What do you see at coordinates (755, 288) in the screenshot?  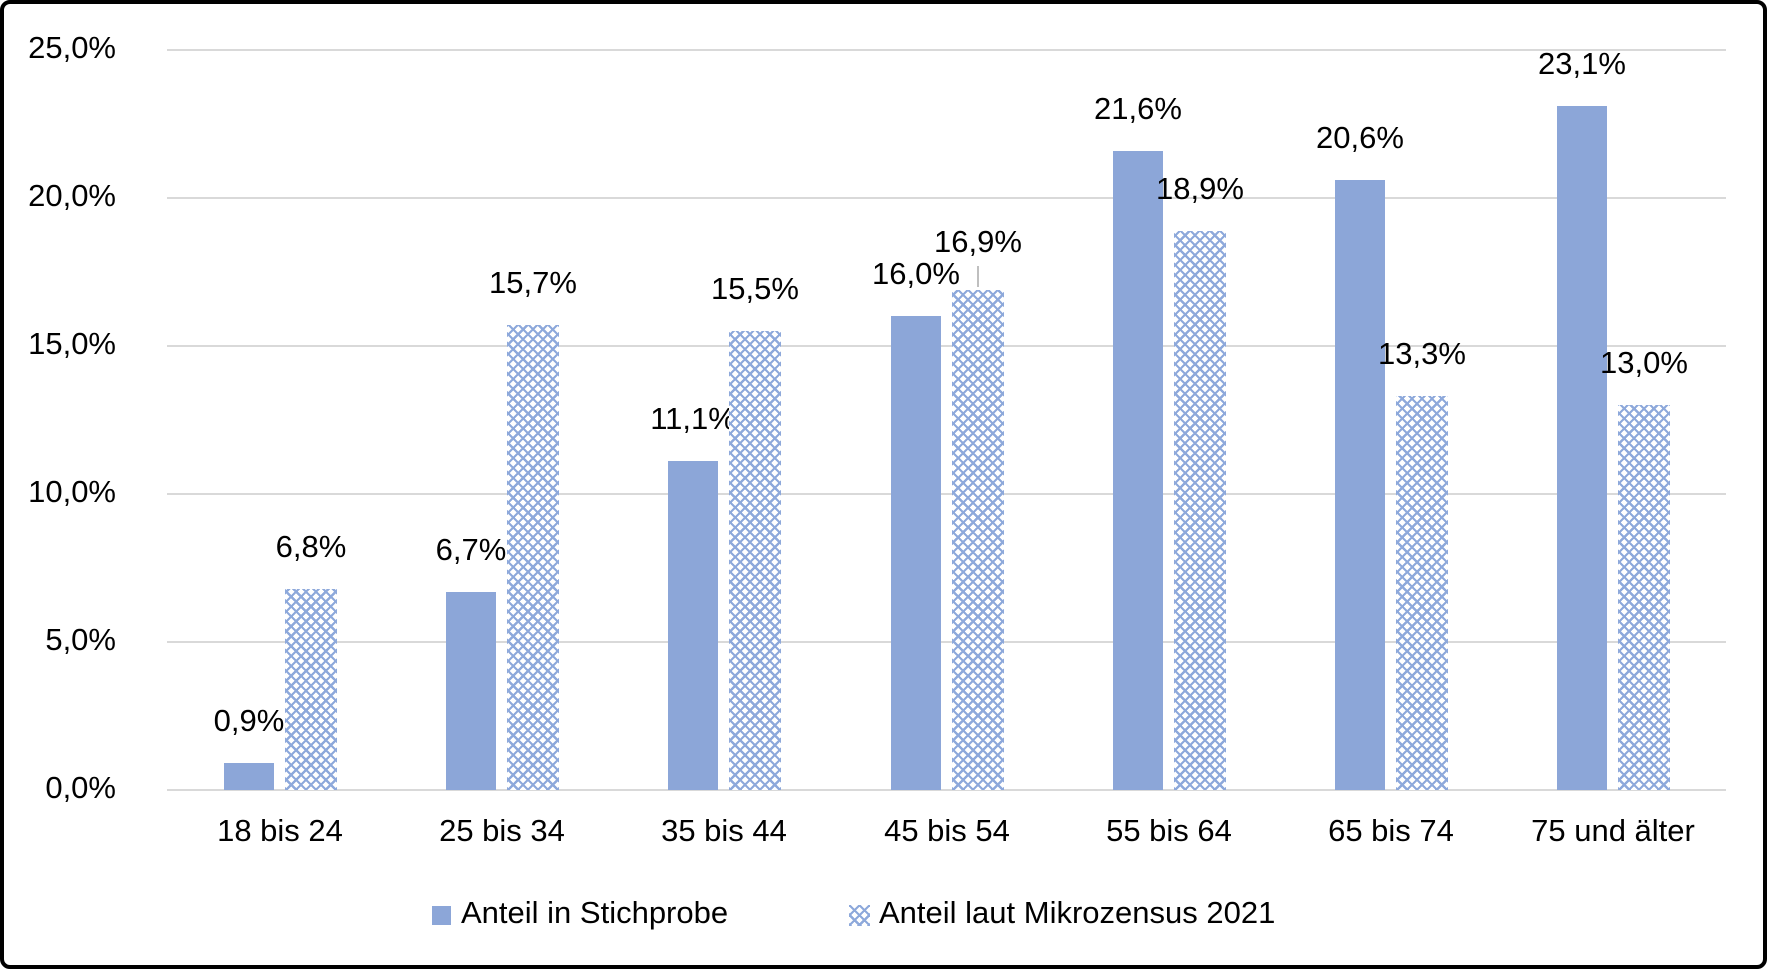 I see `data-label: 15,5%` at bounding box center [755, 288].